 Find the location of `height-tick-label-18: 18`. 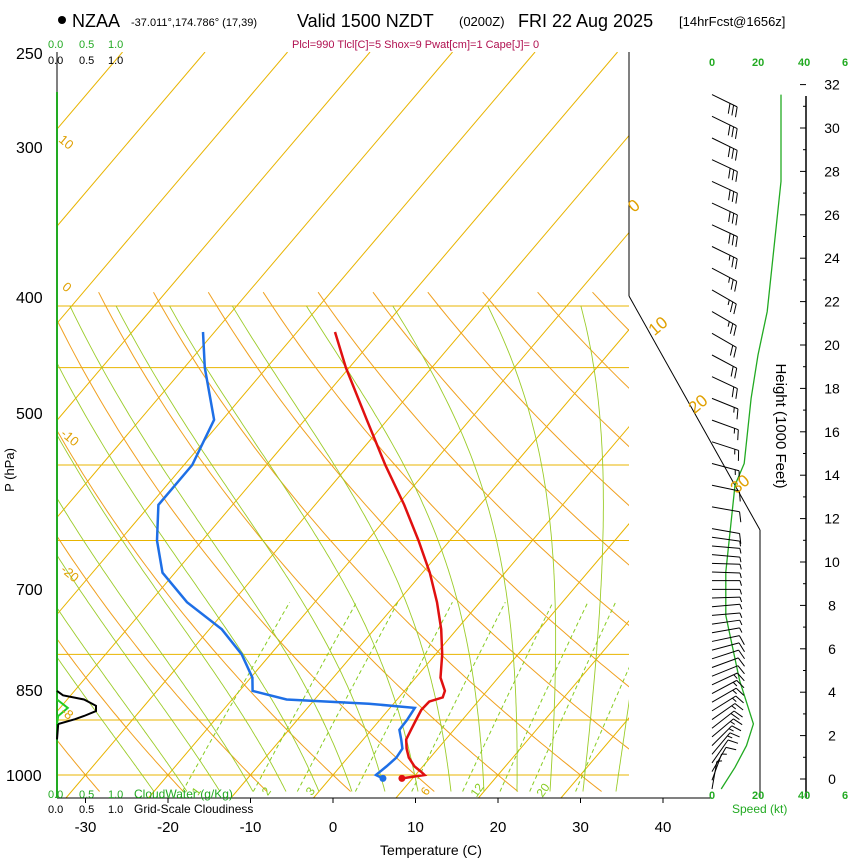

height-tick-label-18: 18 is located at coordinates (832, 388).